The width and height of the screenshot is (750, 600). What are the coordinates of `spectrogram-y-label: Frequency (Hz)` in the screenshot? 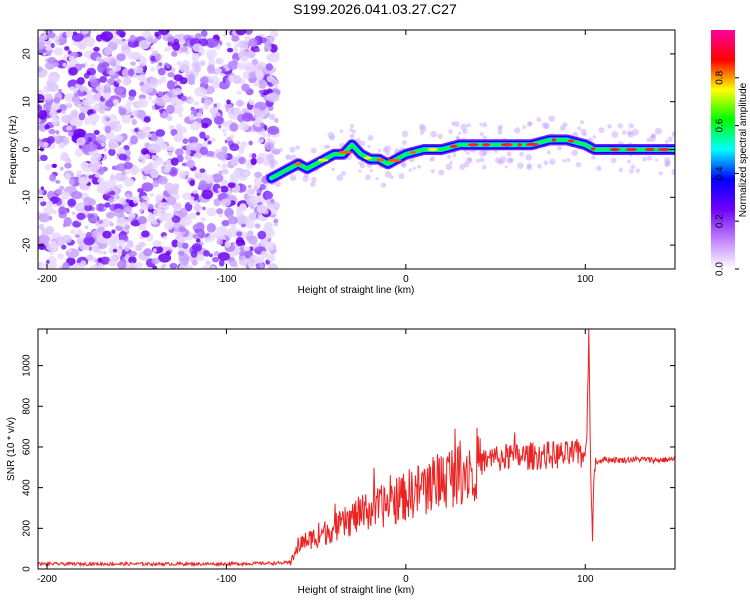 It's located at (13, 150).